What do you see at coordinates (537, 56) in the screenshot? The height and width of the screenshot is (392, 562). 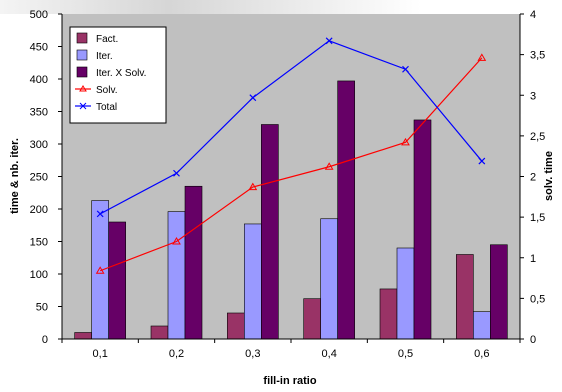 I see `right-tick-label: 3,5` at bounding box center [537, 56].